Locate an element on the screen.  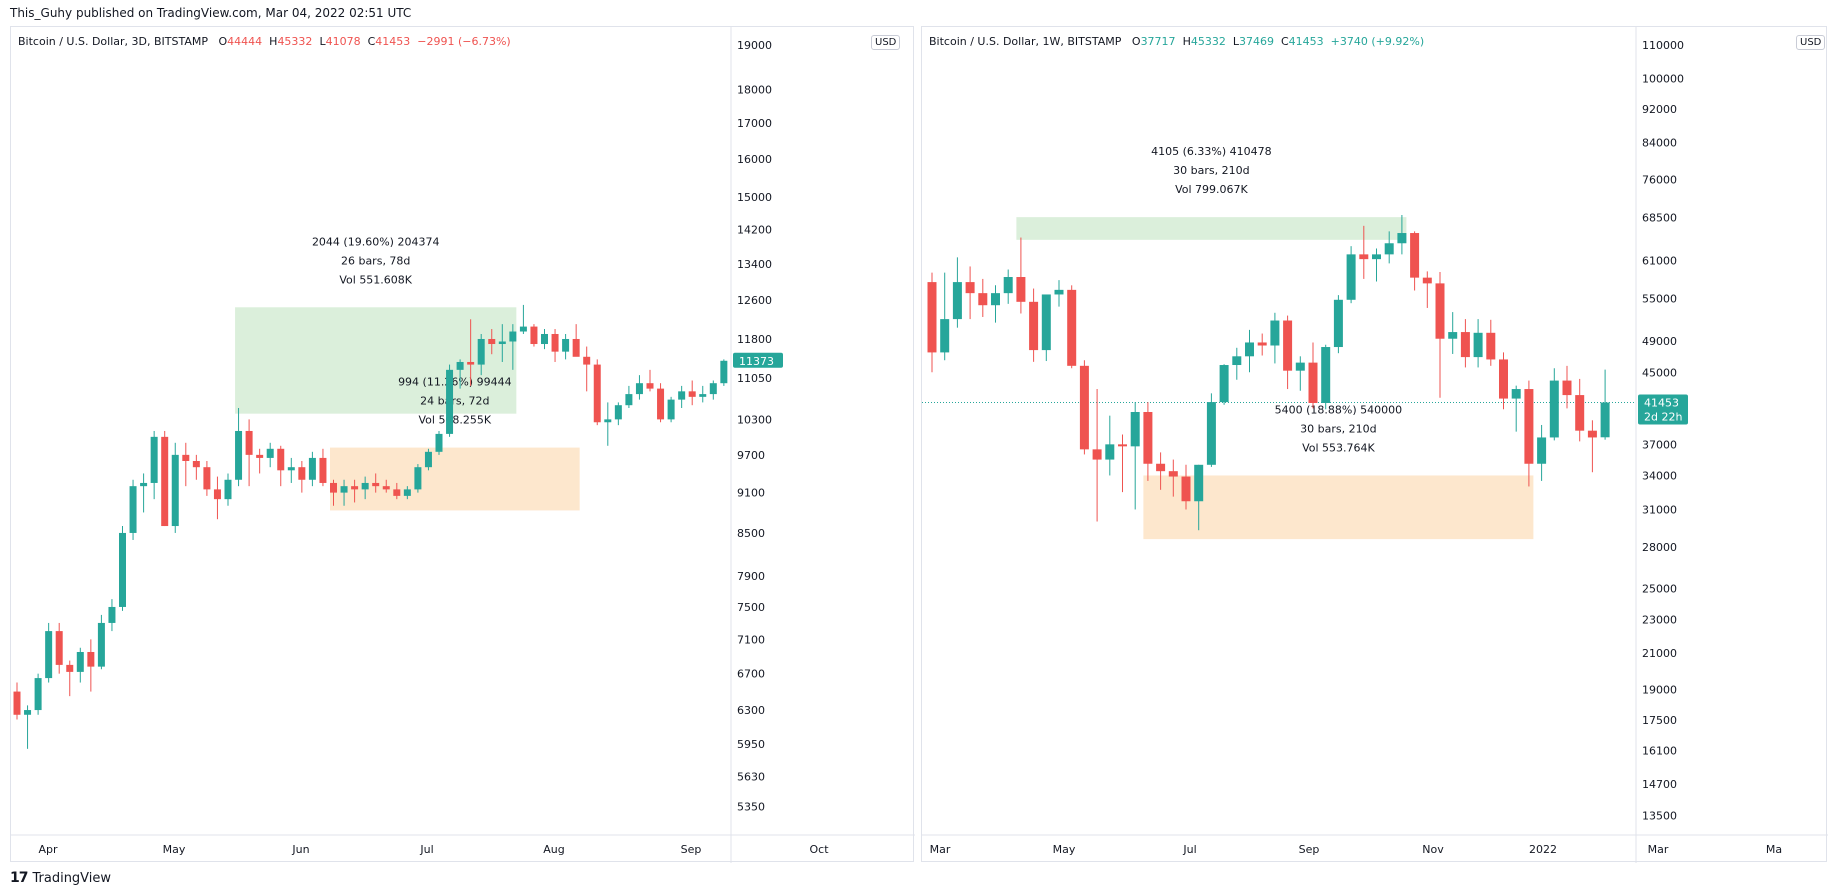
y-tick-label: 25000 is located at coordinates (1659, 589).